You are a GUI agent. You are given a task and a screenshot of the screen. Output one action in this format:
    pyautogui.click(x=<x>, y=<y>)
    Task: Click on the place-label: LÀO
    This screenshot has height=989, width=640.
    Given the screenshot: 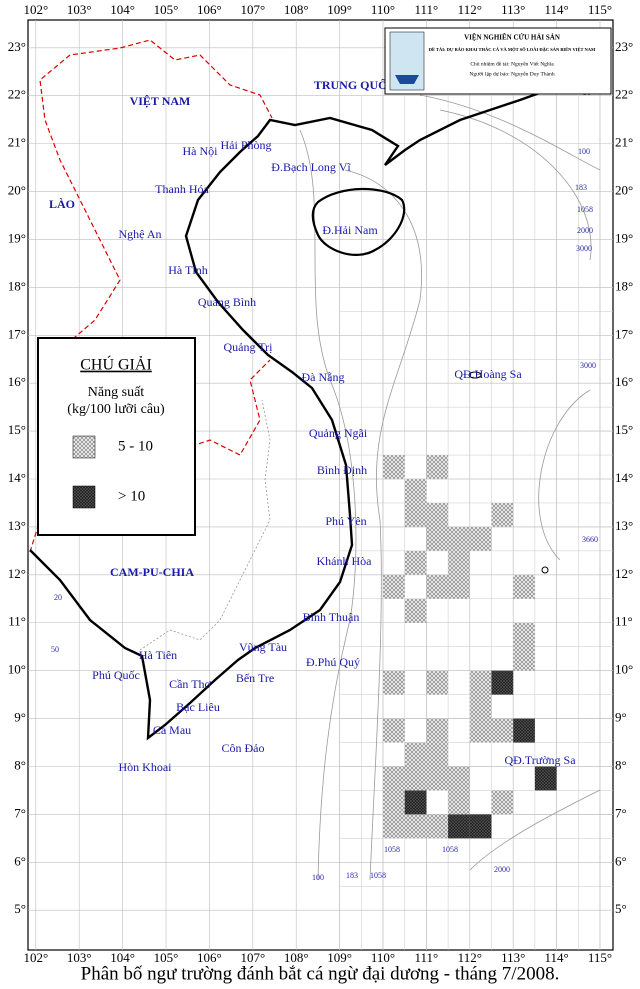 What is the action you would take?
    pyautogui.click(x=62, y=204)
    